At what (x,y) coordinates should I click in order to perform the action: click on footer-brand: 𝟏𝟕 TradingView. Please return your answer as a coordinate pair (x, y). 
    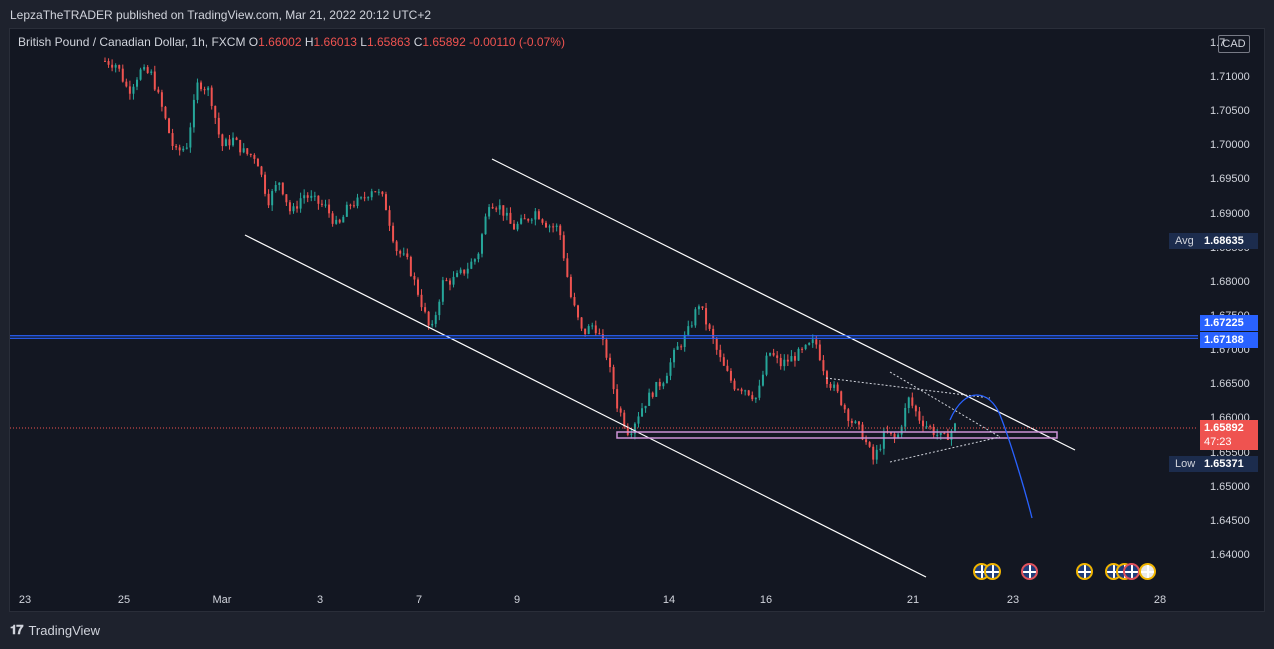
    Looking at the image, I should click on (55, 630).